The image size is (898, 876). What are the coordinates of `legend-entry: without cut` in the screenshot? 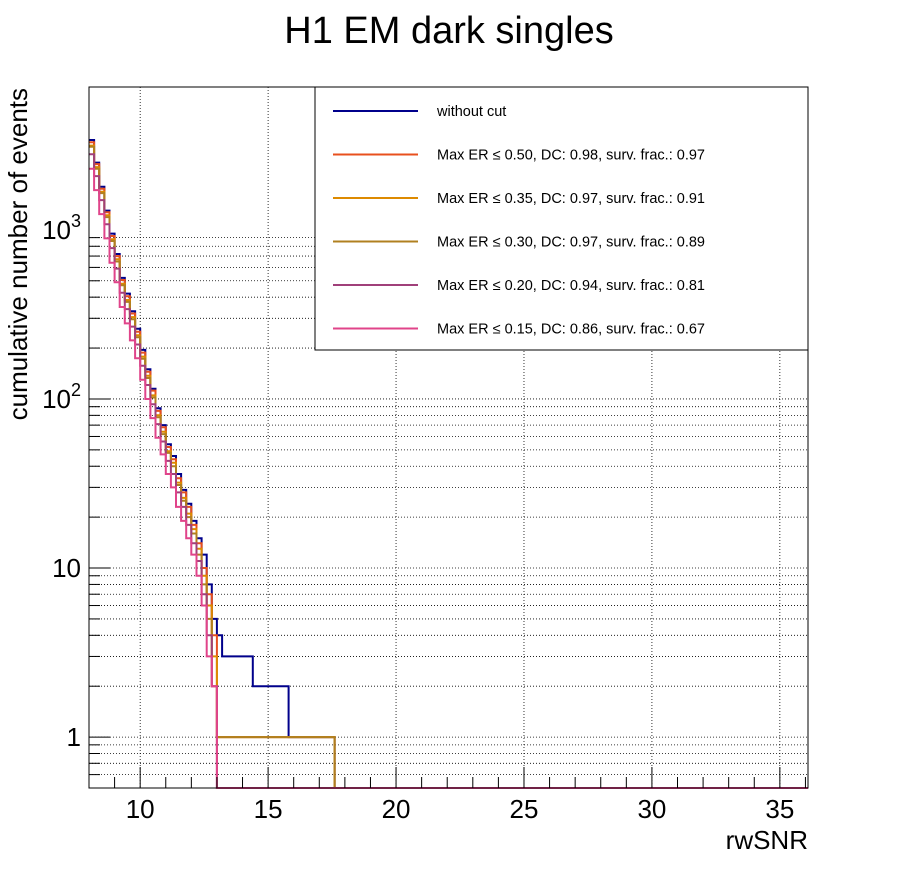 It's located at (471, 112).